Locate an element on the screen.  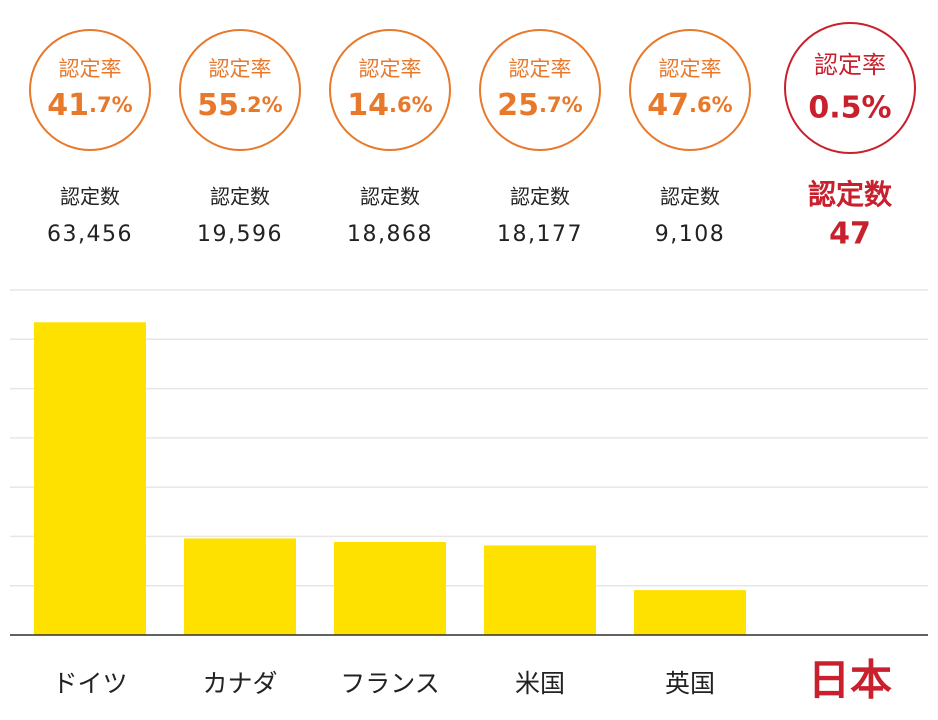
count-value: 9,108 is located at coordinates (690, 234).